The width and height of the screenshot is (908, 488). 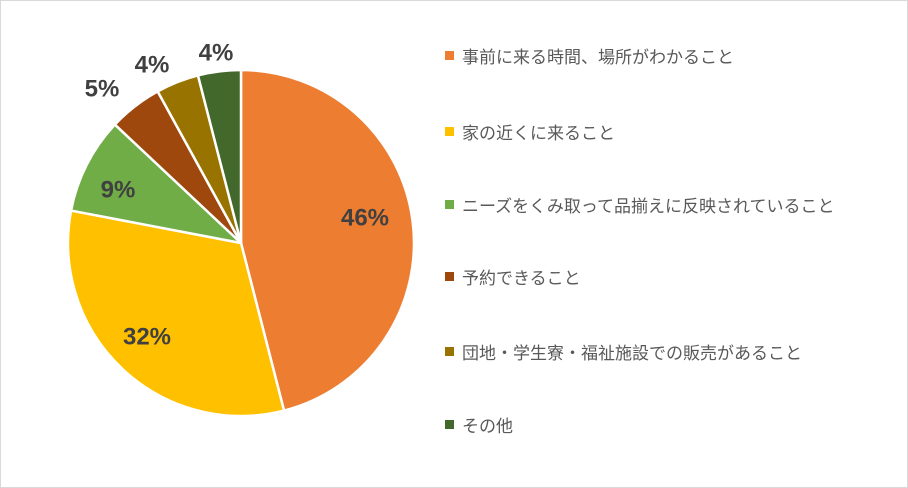 I want to click on legend-label: 団地・学生寮・福祉施設での販売があること, so click(x=632, y=353).